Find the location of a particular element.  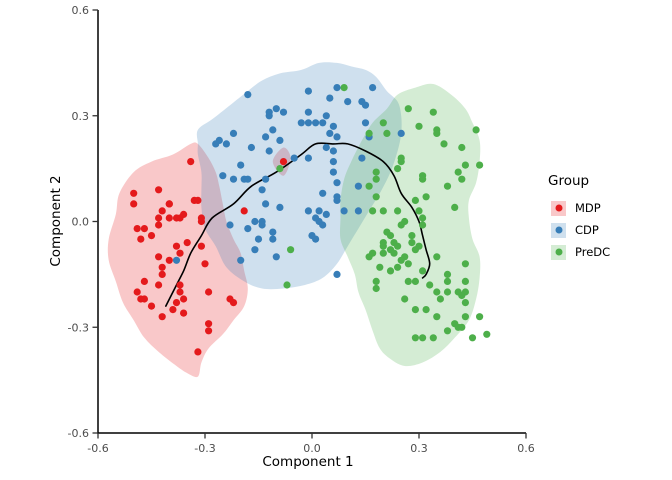

x-axis-title: Component 1 is located at coordinates (308, 462).